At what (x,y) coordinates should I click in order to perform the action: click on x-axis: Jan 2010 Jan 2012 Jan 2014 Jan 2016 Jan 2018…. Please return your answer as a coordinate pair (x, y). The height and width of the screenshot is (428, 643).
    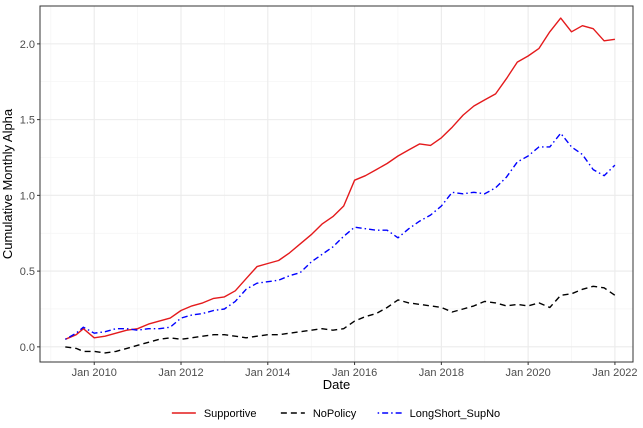
    Looking at the image, I should click on (355, 370).